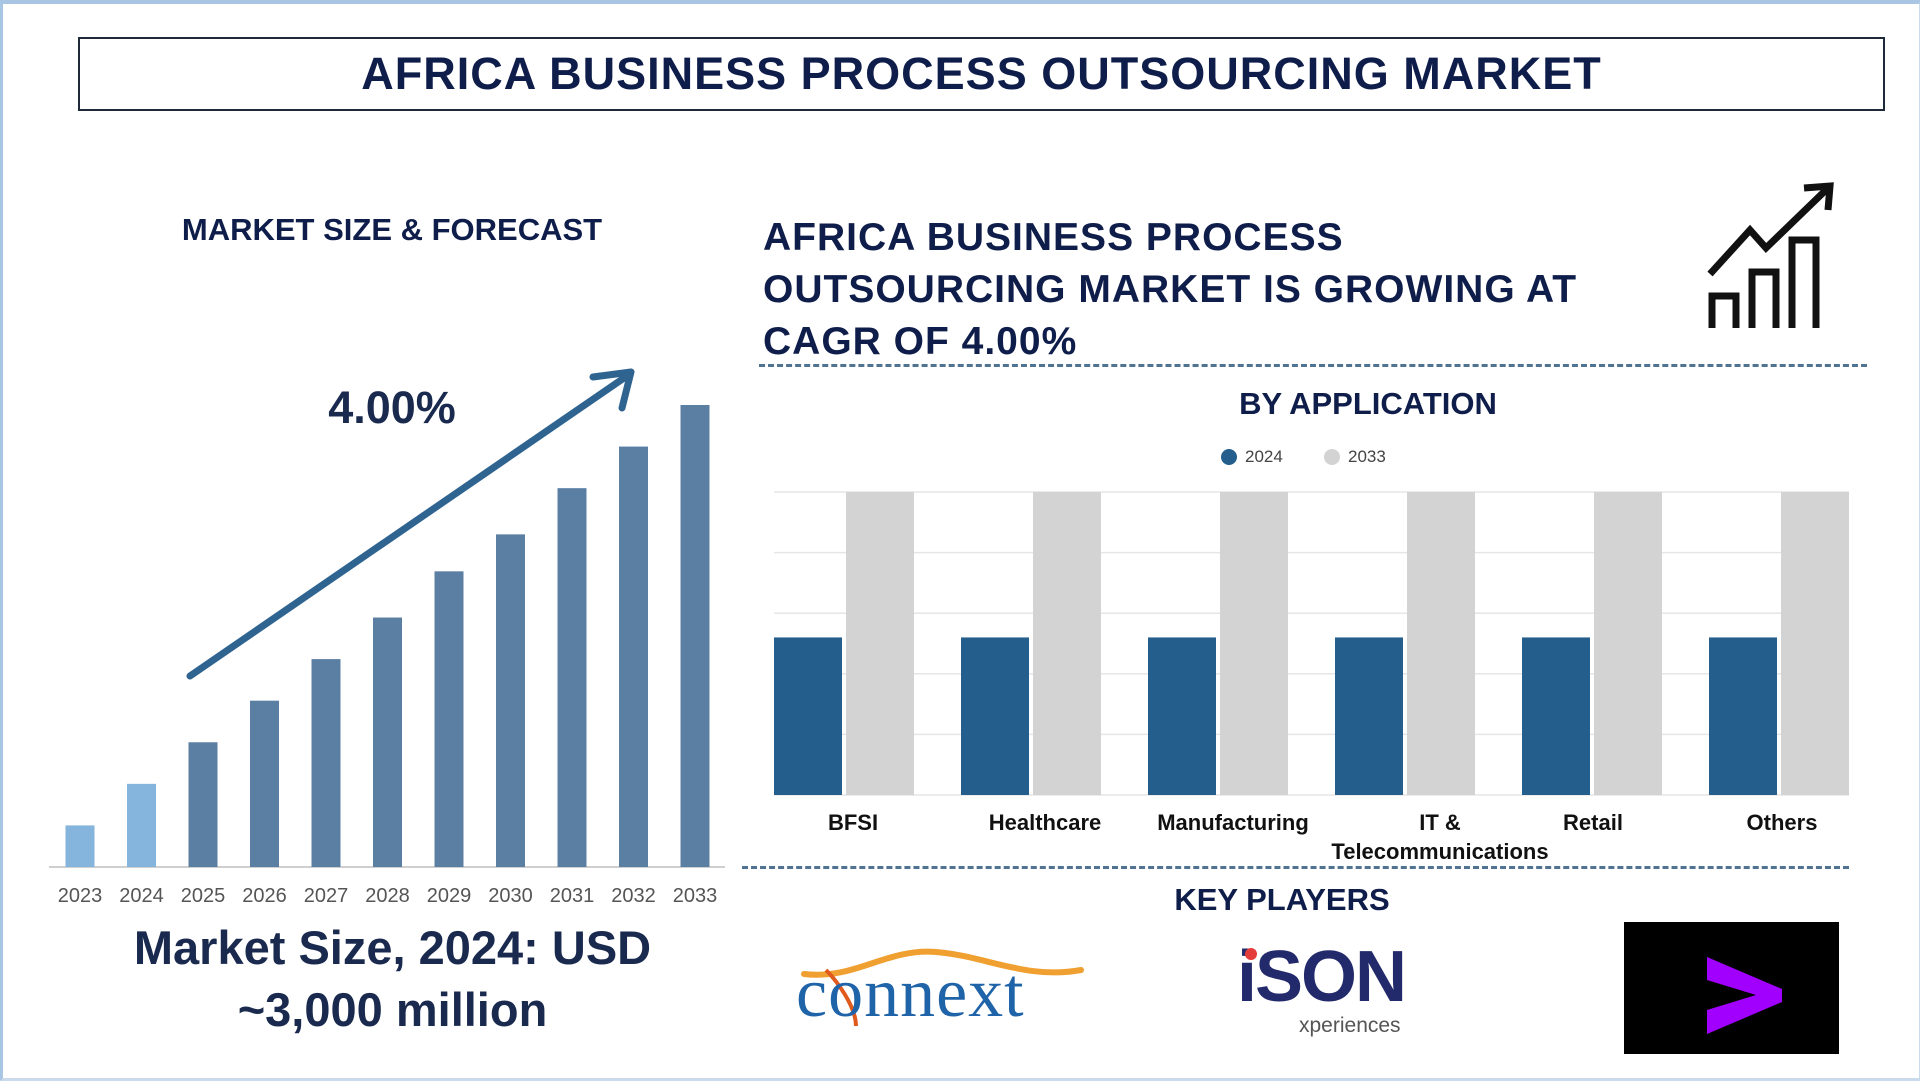 The width and height of the screenshot is (1920, 1081). Describe the element at coordinates (510, 700) in the screenshot. I see `bar-2030` at that location.